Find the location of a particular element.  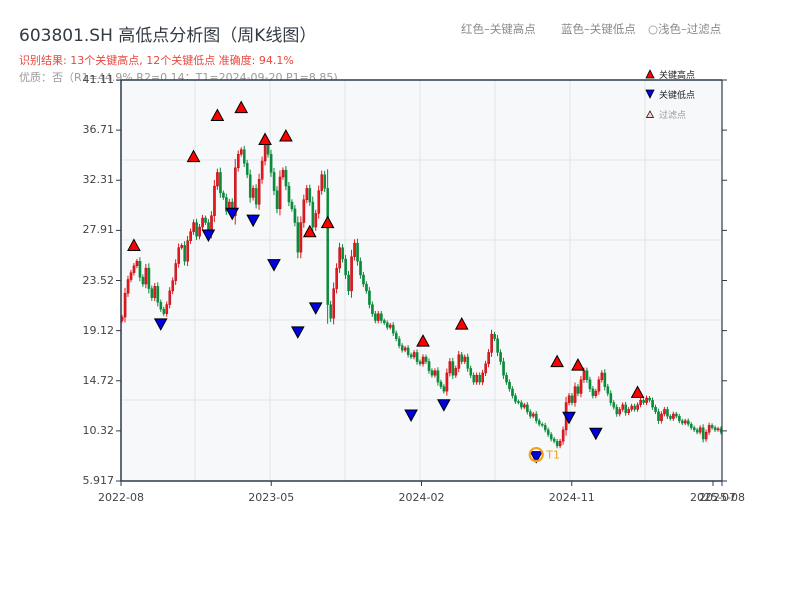

legend-filtered-label: 过滤点 is located at coordinates (673, 115).